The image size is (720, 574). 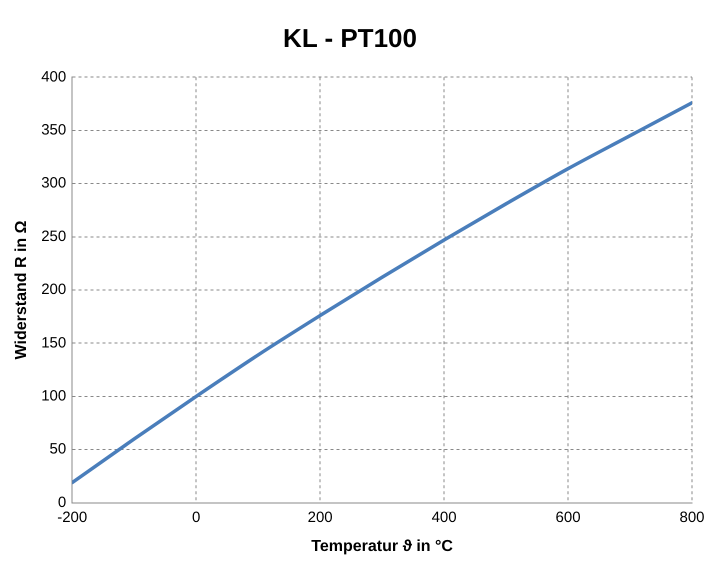 What do you see at coordinates (350, 37) in the screenshot?
I see `chart-title: KL - PT100` at bounding box center [350, 37].